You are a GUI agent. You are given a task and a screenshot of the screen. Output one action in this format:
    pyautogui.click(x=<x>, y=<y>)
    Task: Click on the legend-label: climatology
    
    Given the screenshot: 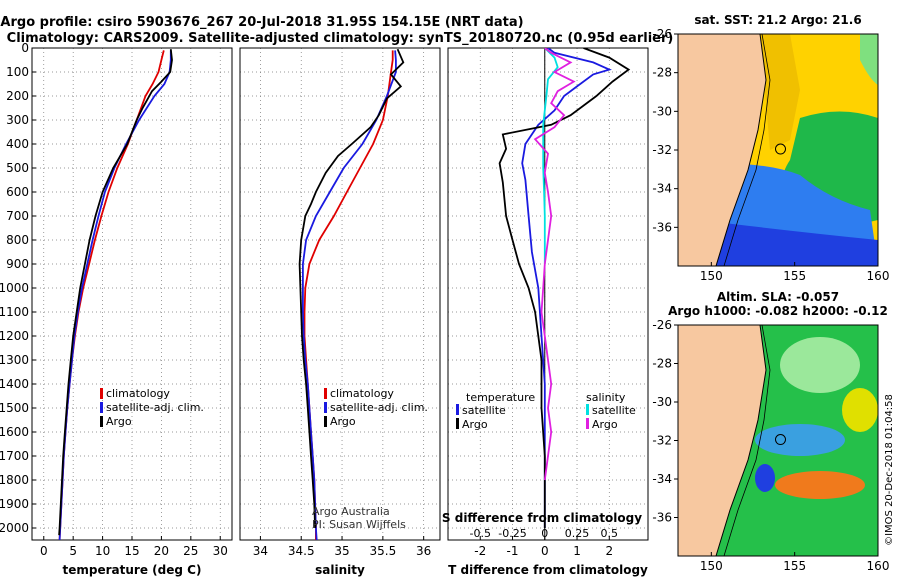 What is the action you would take?
    pyautogui.click(x=138, y=393)
    